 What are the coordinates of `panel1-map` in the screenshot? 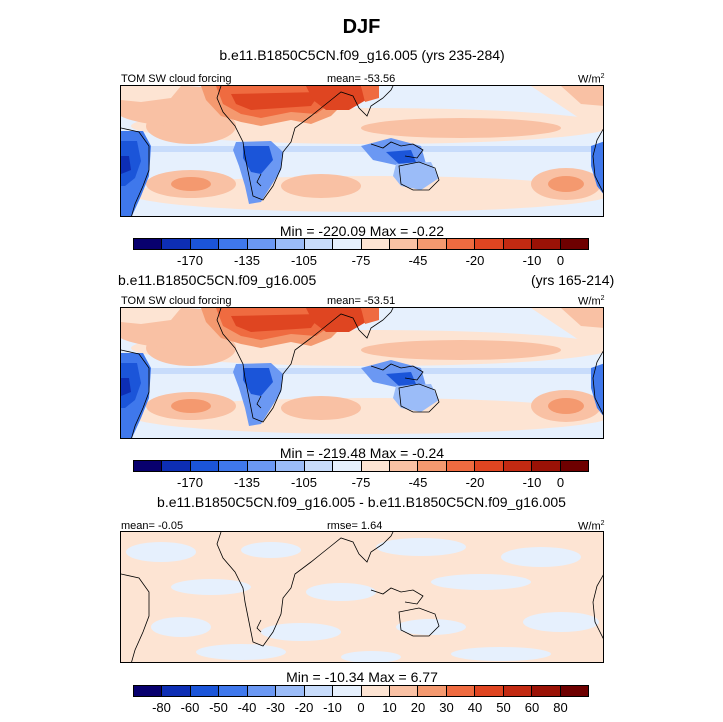 It's located at (362, 151).